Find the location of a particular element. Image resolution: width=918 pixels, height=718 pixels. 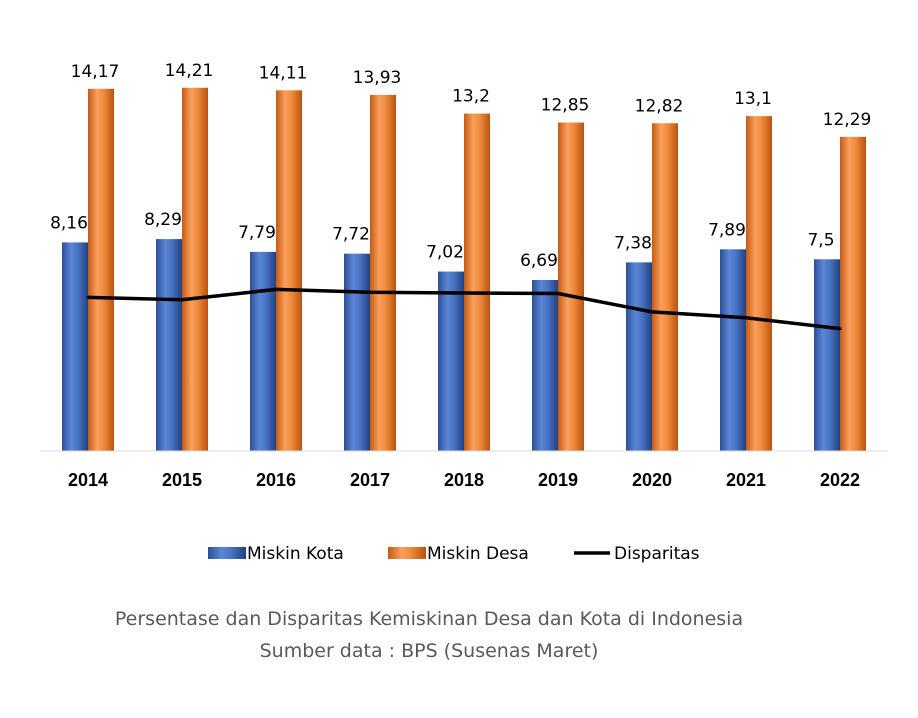

label-miskin-desa-2021: 13,1 is located at coordinates (753, 99).